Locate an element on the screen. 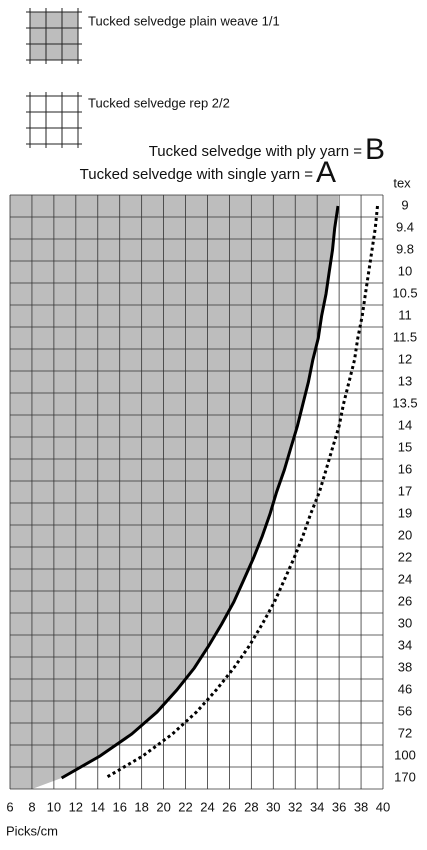 This screenshot has height=850, width=427. y-tick-label: 46 is located at coordinates (405, 688).